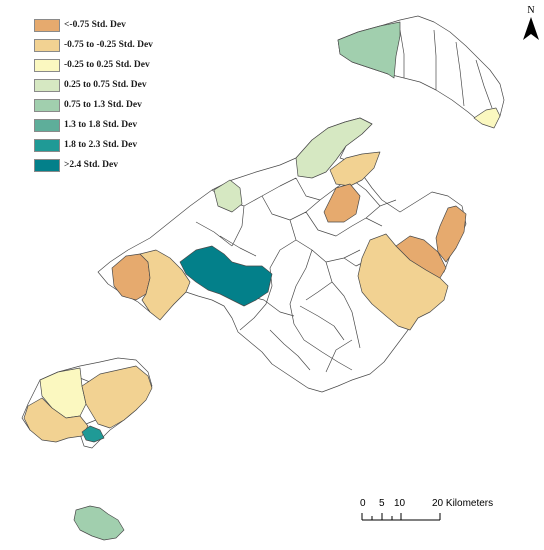  Describe the element at coordinates (463, 503) in the screenshot. I see `scale-tick-label: 20 Kilometers` at that location.